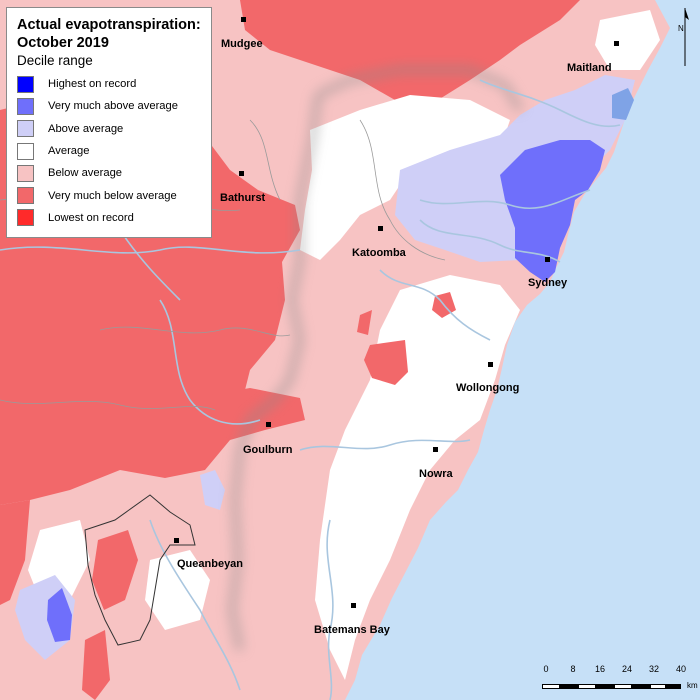 This screenshot has height=700, width=700. Describe the element at coordinates (681, 28) in the screenshot. I see `north-letter: N` at that location.